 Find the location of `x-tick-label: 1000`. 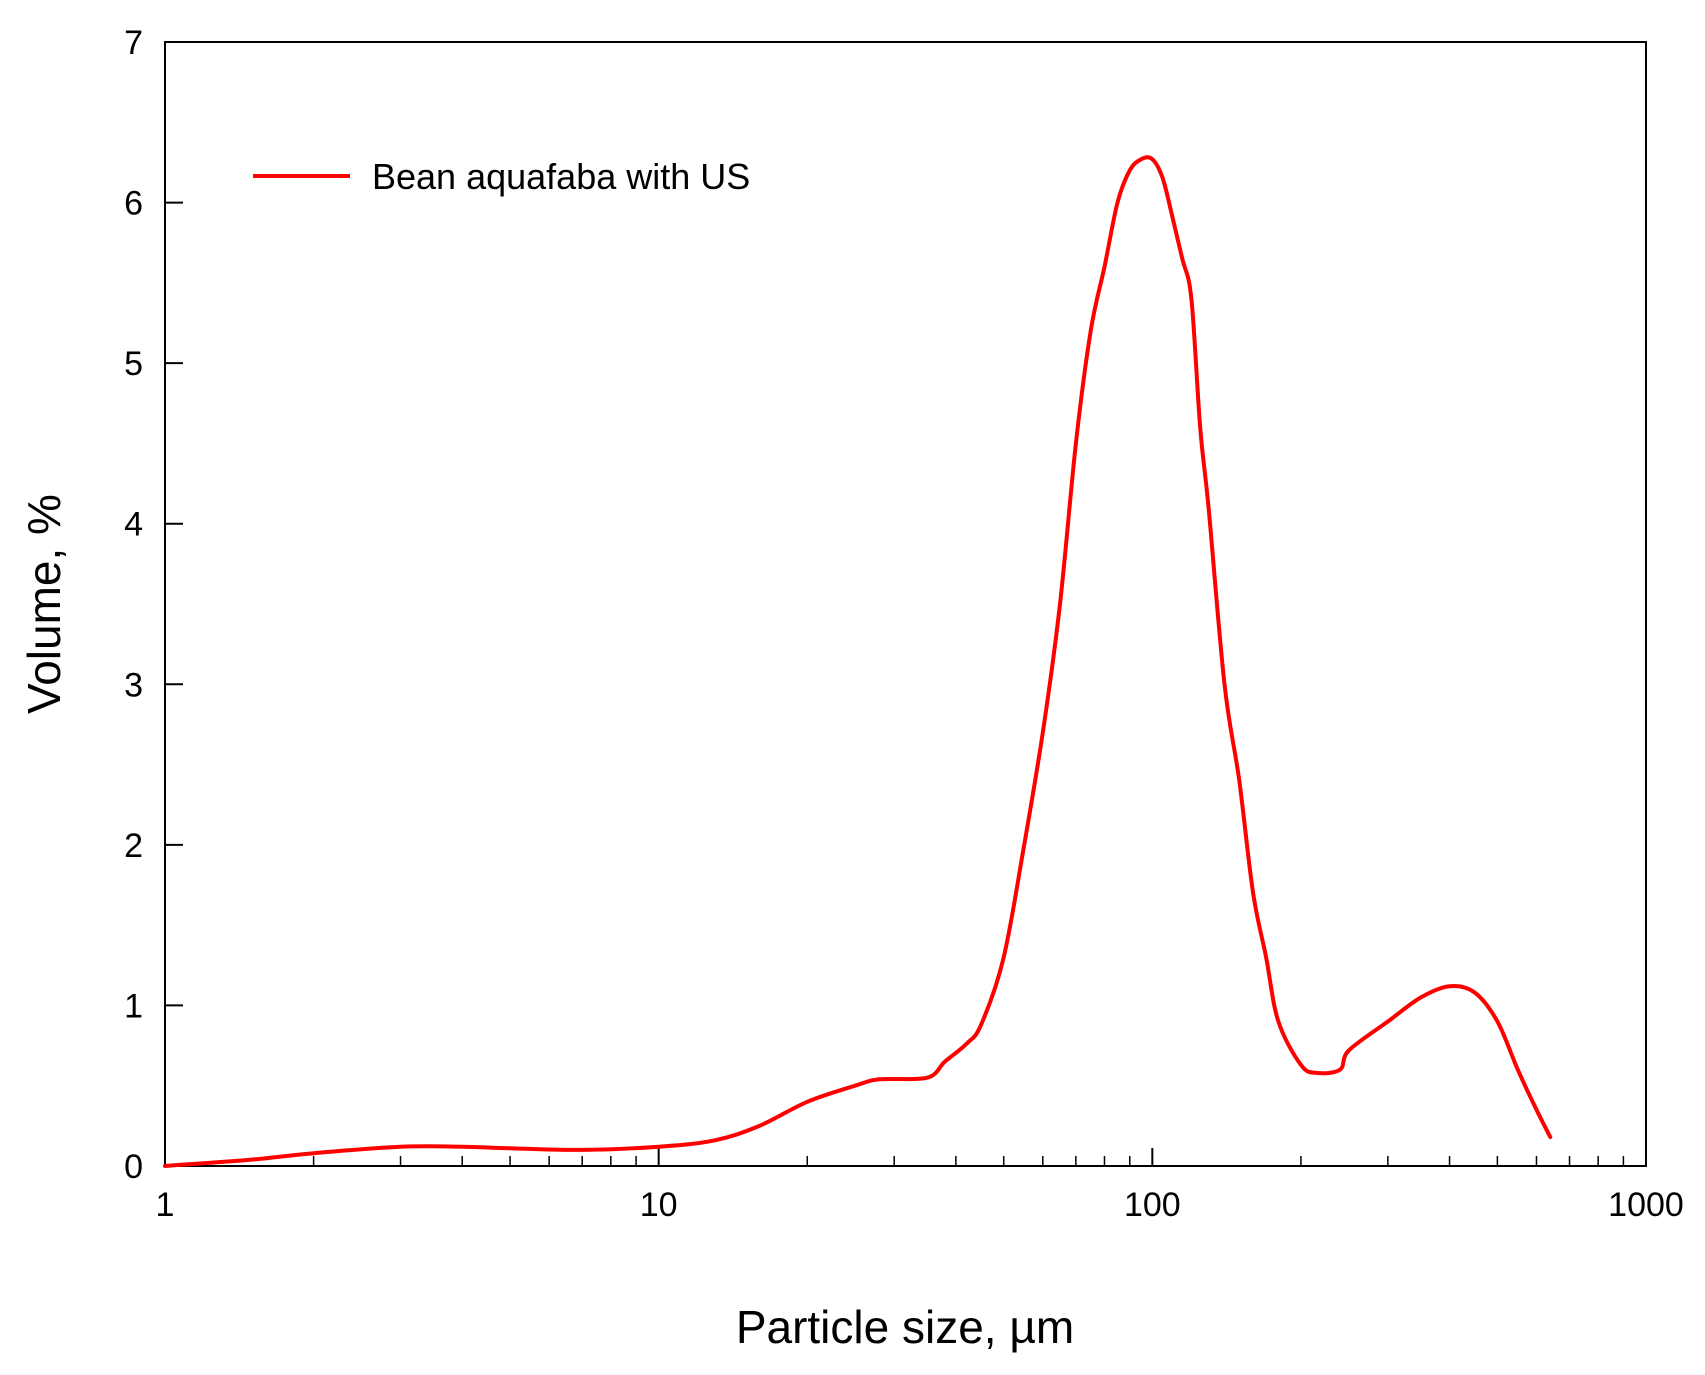

x-tick-label: 1000 is located at coordinates (1646, 1205).